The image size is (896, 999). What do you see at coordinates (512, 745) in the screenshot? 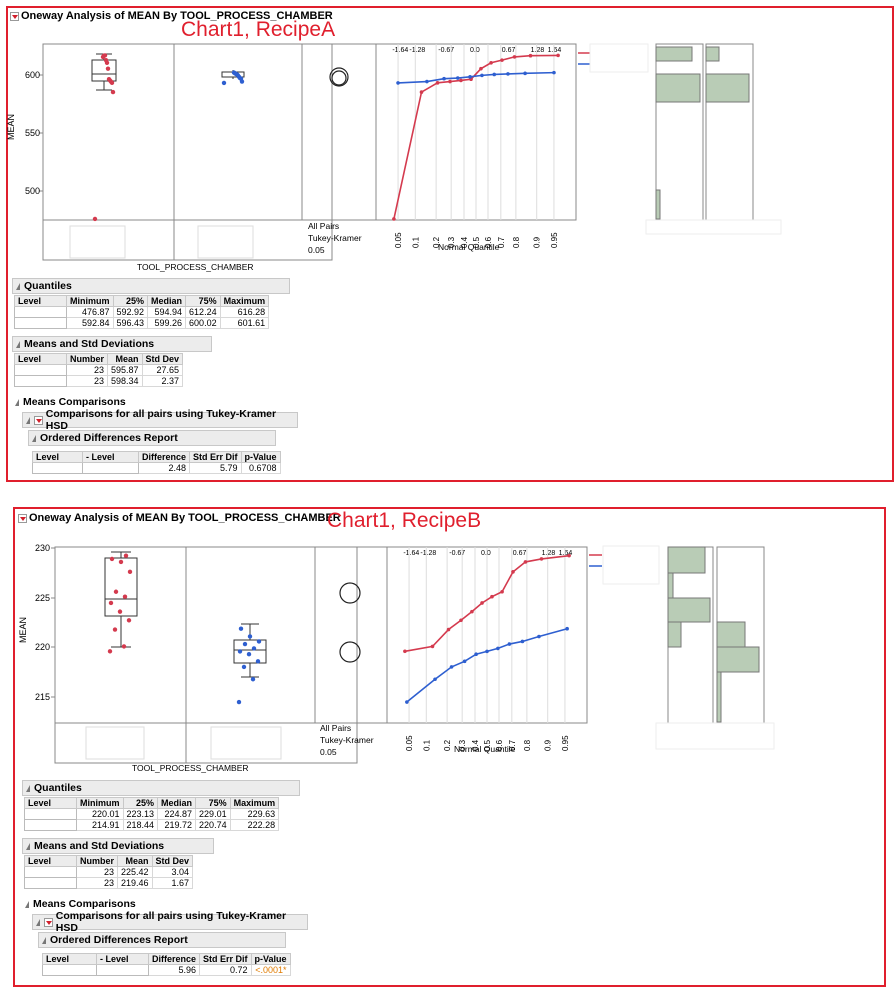
I see `quantile-tick-label: 0.7` at bounding box center [512, 745].